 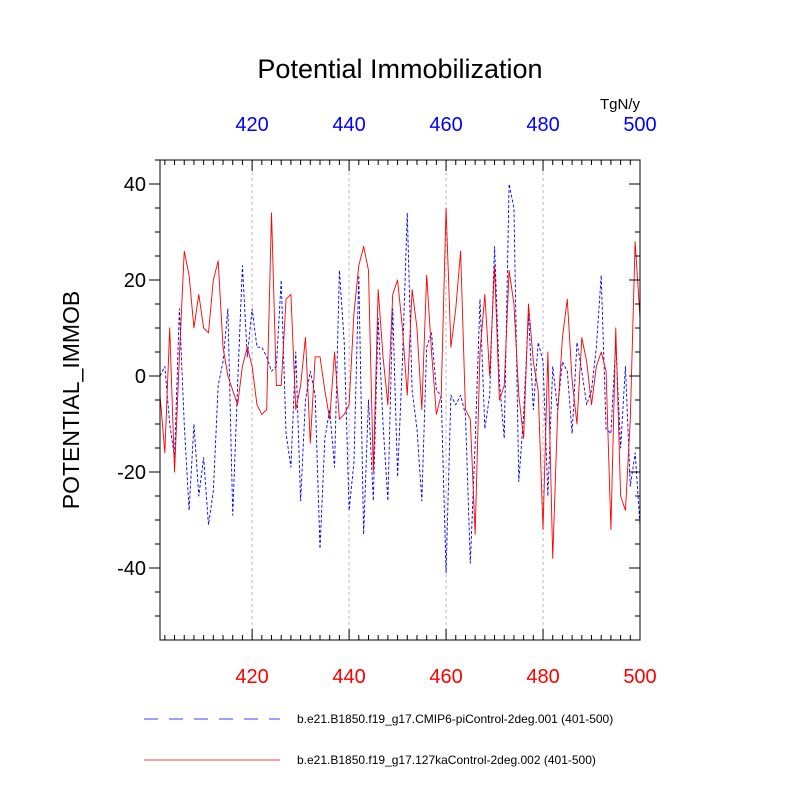 What do you see at coordinates (639, 677) in the screenshot?
I see `x-tick-label-bottom: 500` at bounding box center [639, 677].